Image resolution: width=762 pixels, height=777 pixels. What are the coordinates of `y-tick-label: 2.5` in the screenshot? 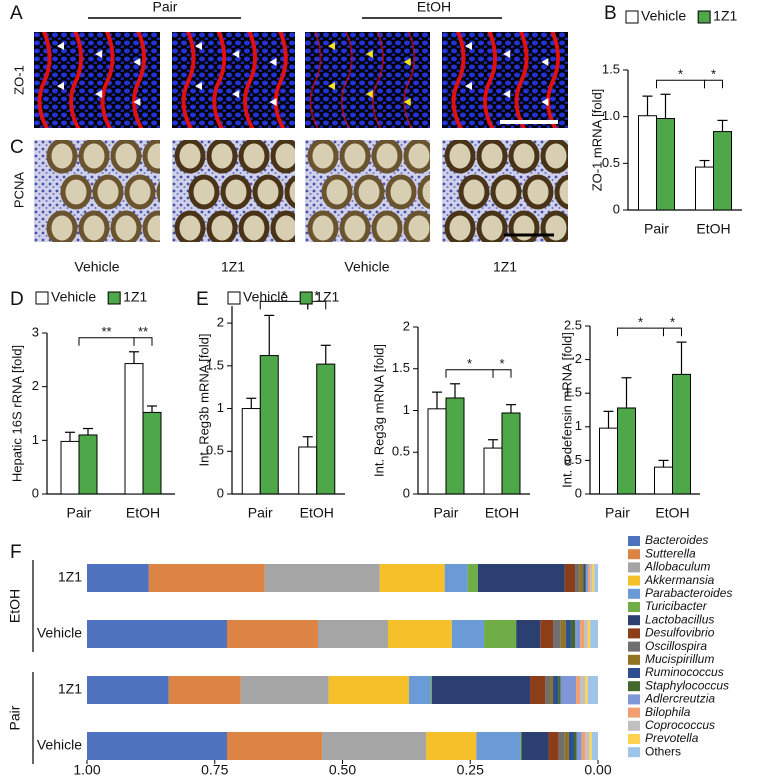 It's located at (573, 324).